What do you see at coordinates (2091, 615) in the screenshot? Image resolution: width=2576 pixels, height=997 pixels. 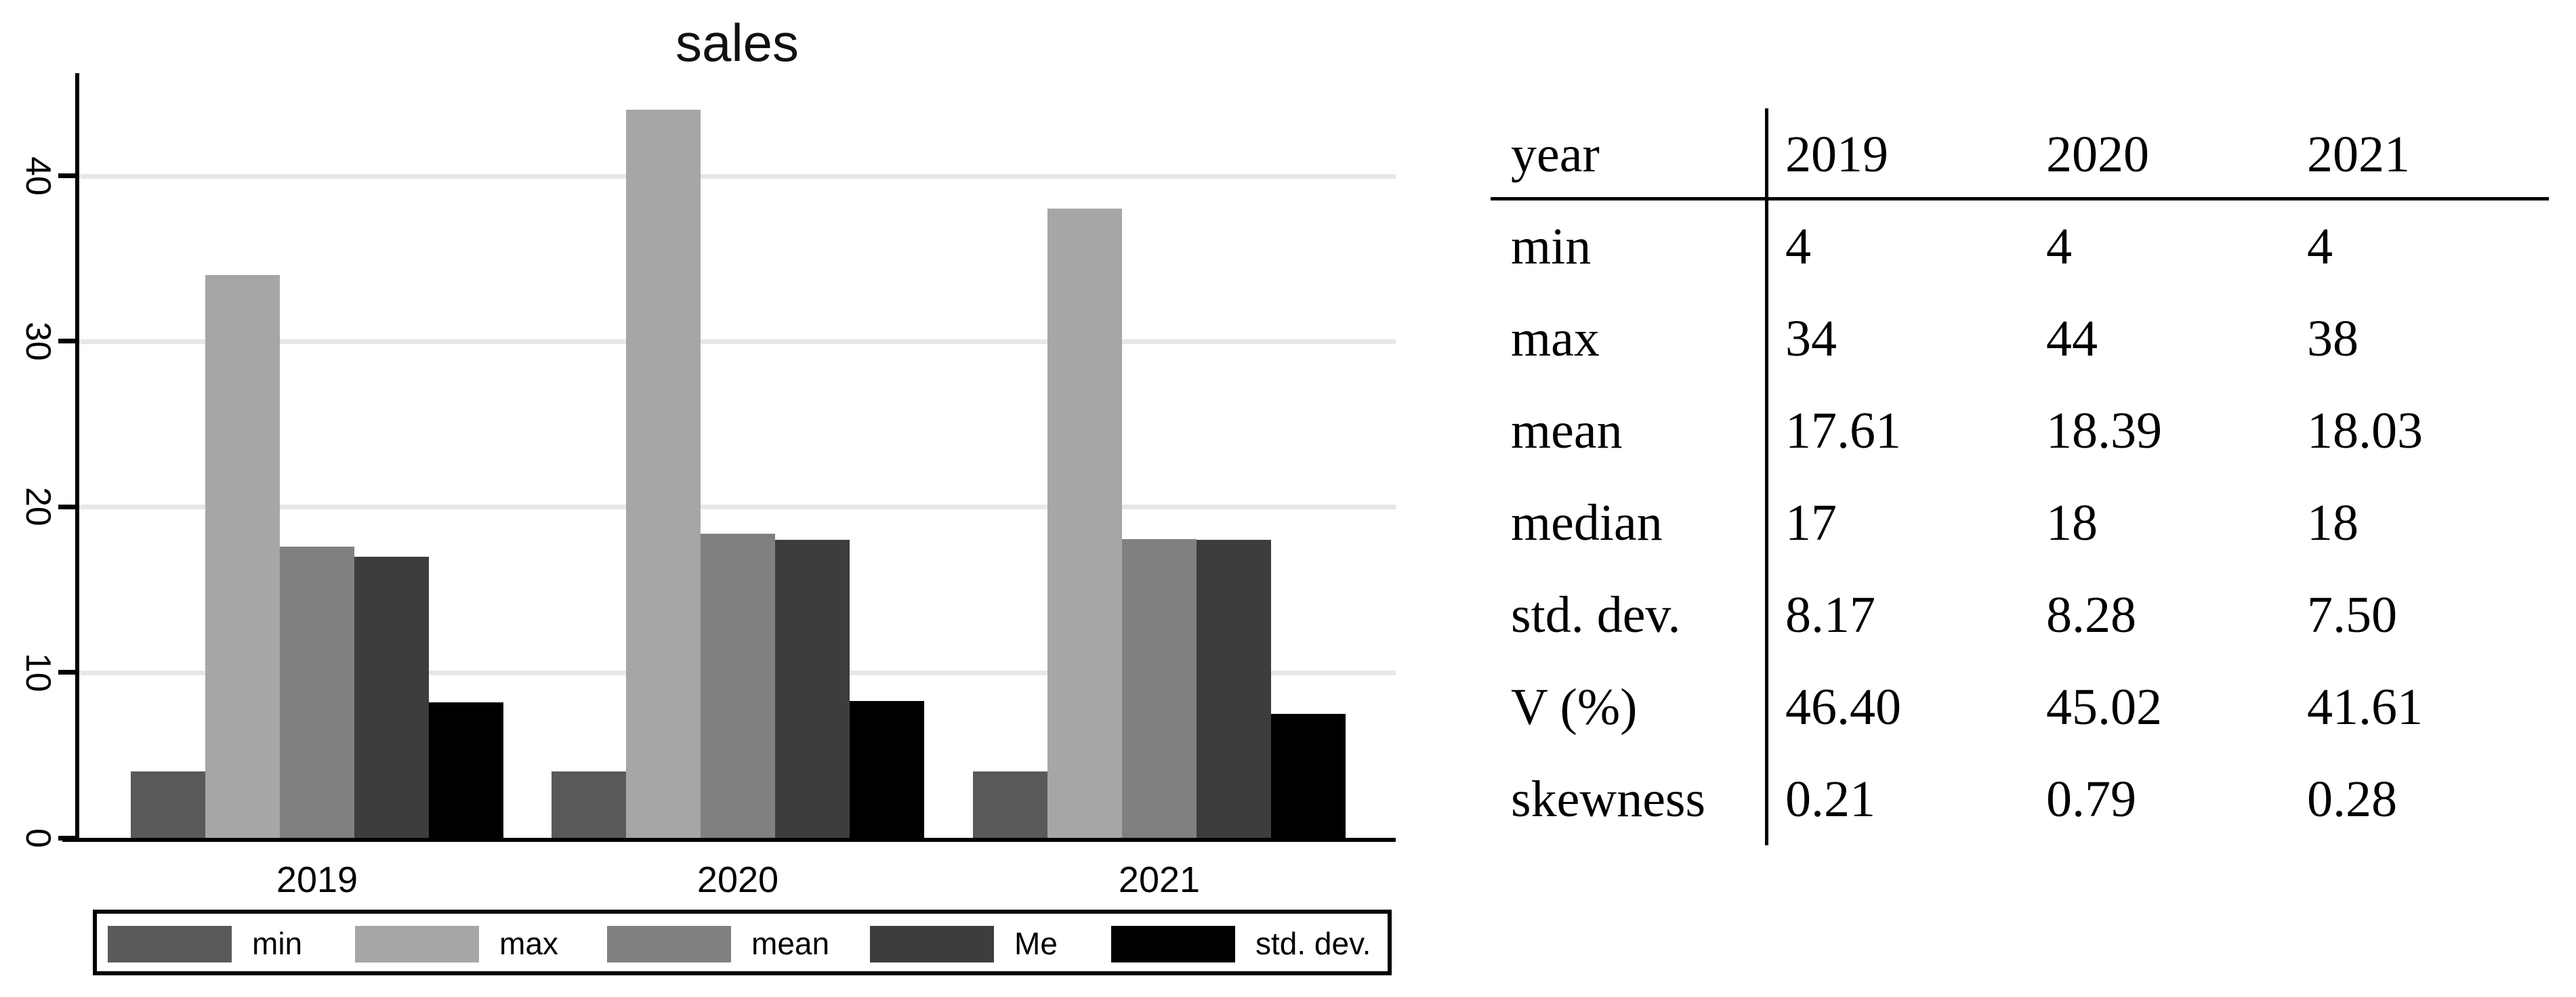 I see `table-value-cell: 8.28` at bounding box center [2091, 615].